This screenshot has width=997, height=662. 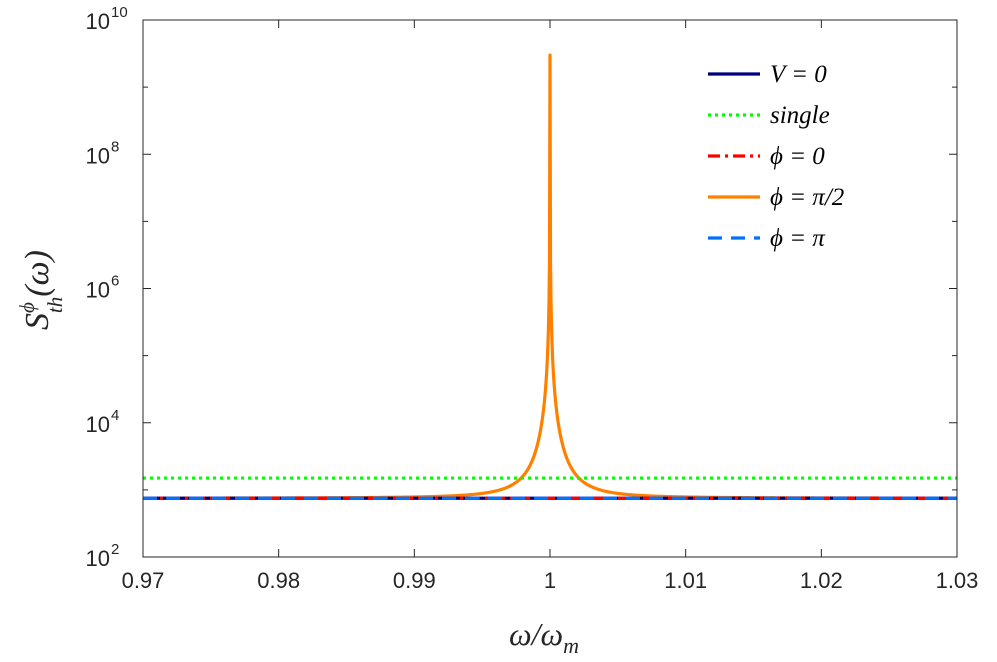 What do you see at coordinates (55, 305) in the screenshot?
I see `y-axis-label-sub: th` at bounding box center [55, 305].